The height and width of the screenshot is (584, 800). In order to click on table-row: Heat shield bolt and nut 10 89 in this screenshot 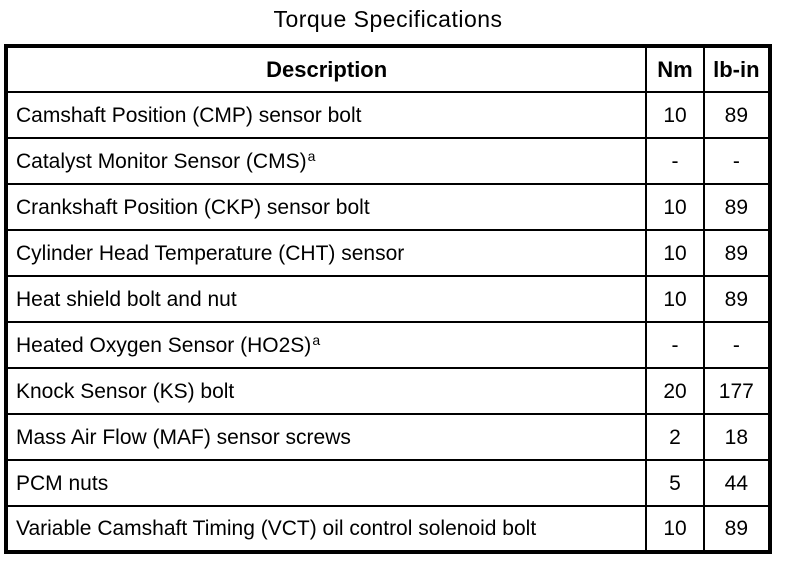, I will do `click(388, 299)`.